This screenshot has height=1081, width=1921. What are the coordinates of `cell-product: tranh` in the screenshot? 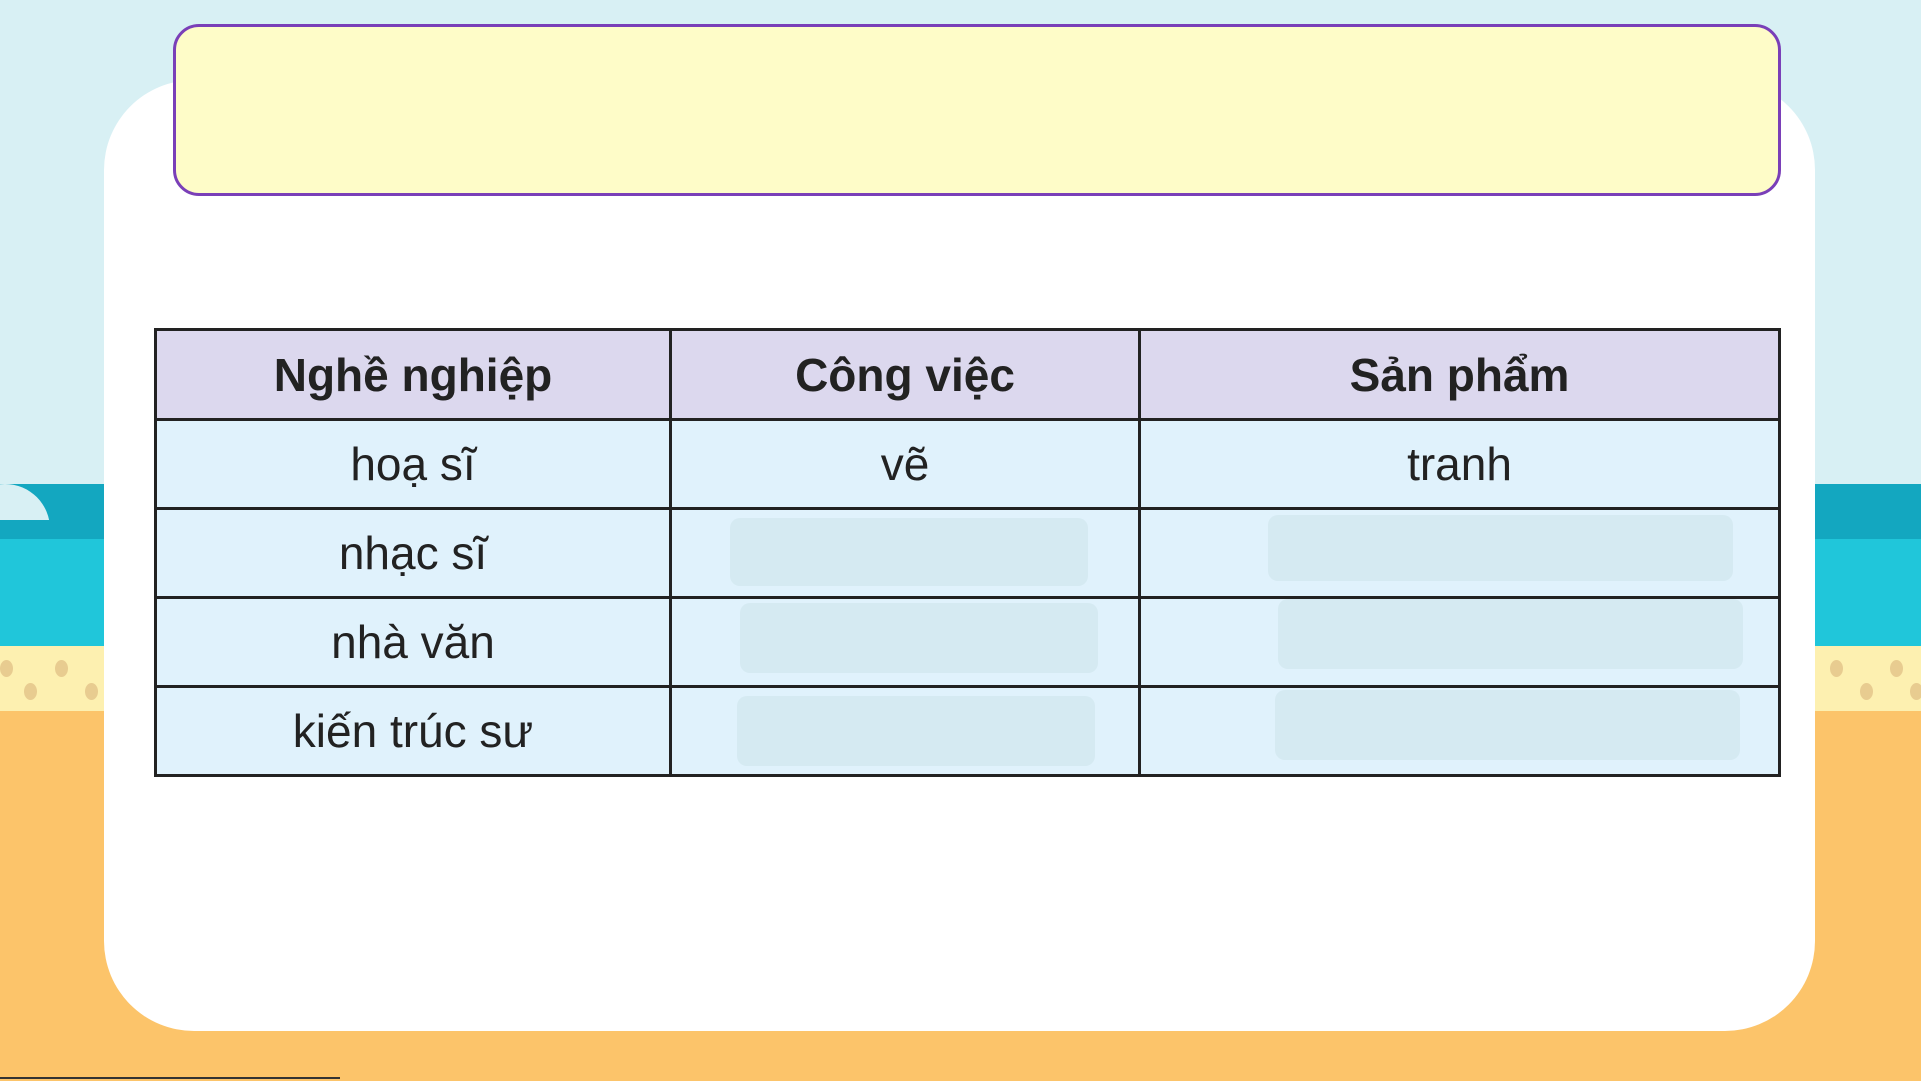 It's located at (1459, 464).